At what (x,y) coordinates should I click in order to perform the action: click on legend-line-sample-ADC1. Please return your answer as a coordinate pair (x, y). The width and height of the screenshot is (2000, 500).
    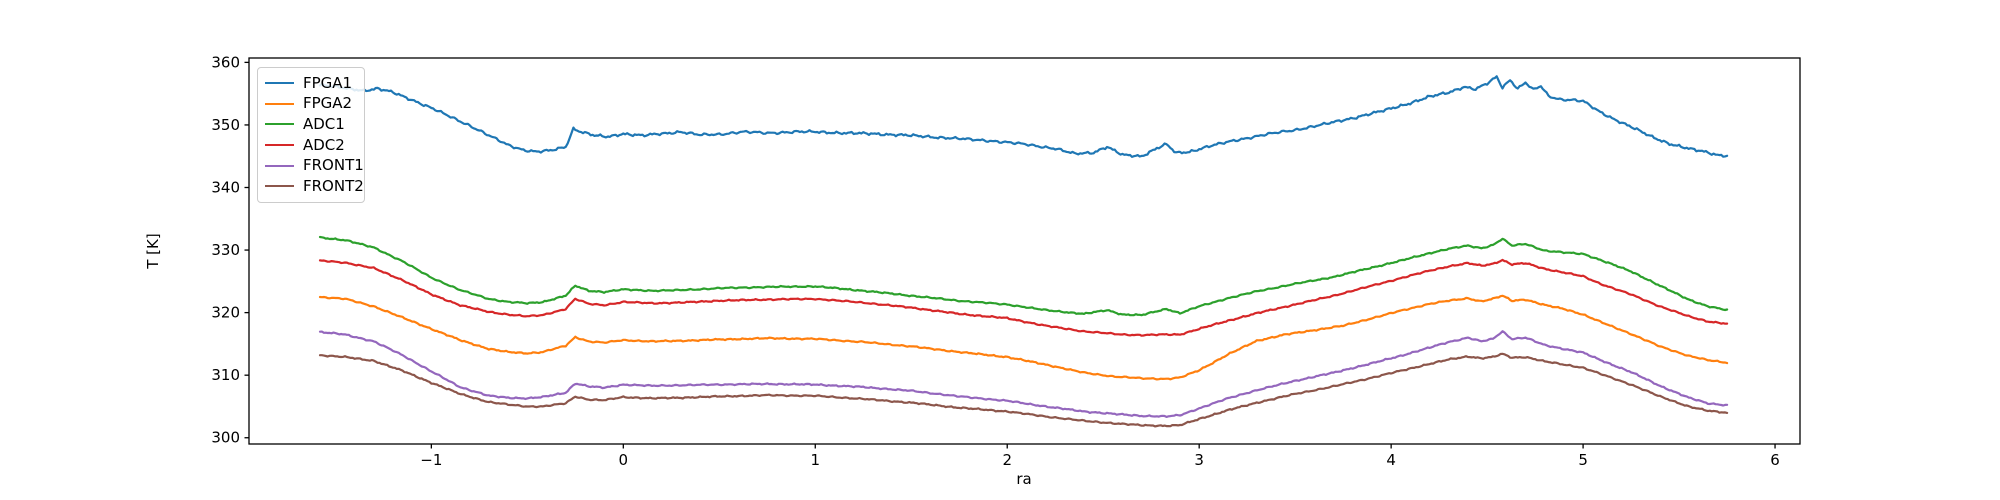
    Looking at the image, I should click on (279, 124).